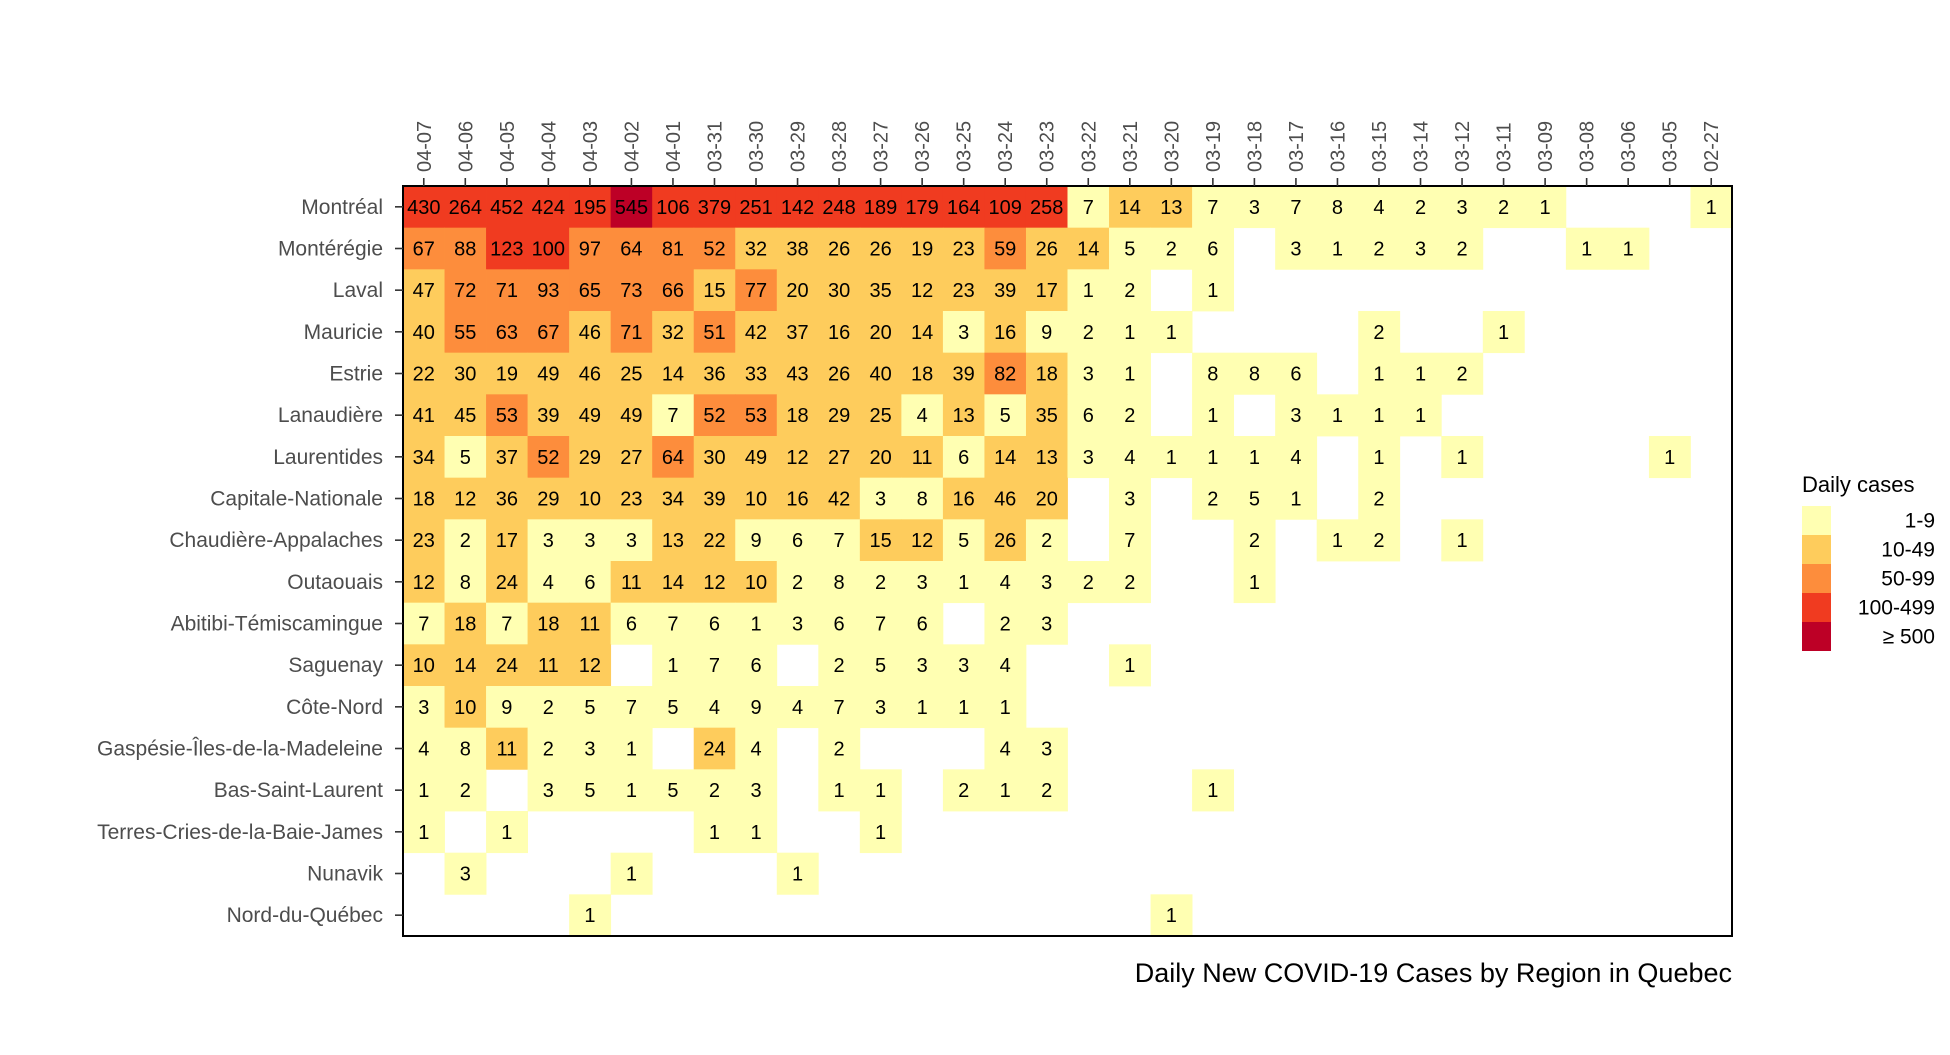 Image resolution: width=1950 pixels, height=1055 pixels. I want to click on cell-value-label: 93, so click(548, 291).